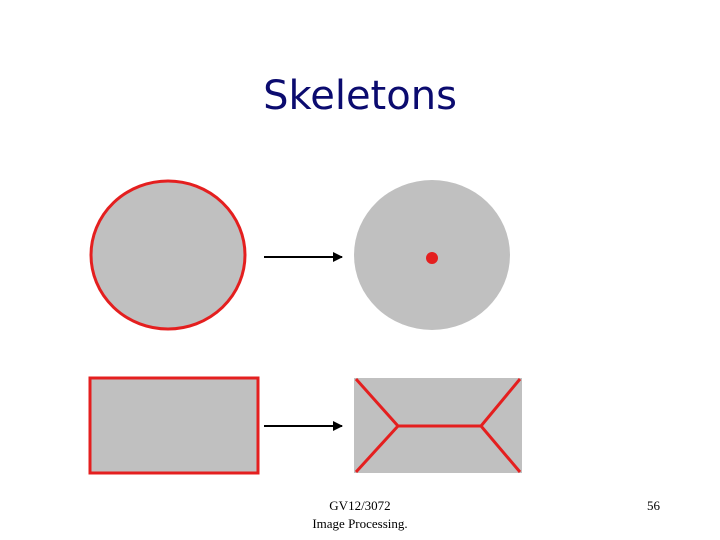 The width and height of the screenshot is (720, 540). I want to click on skeleton-branch-bottom-left, so click(377, 449).